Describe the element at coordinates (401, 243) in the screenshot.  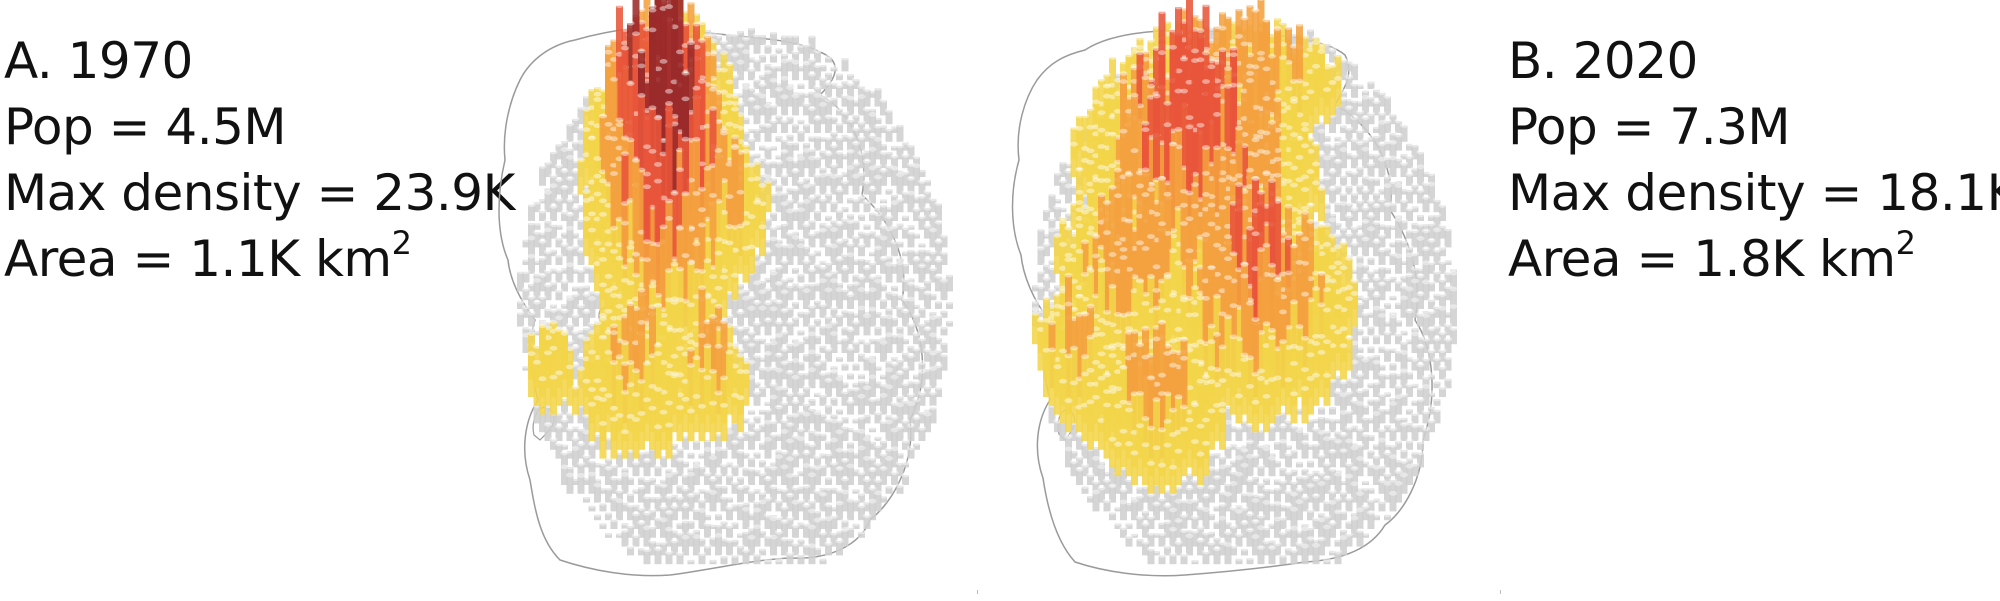
I see `panel-a-area-unit-exponent: 2` at that location.